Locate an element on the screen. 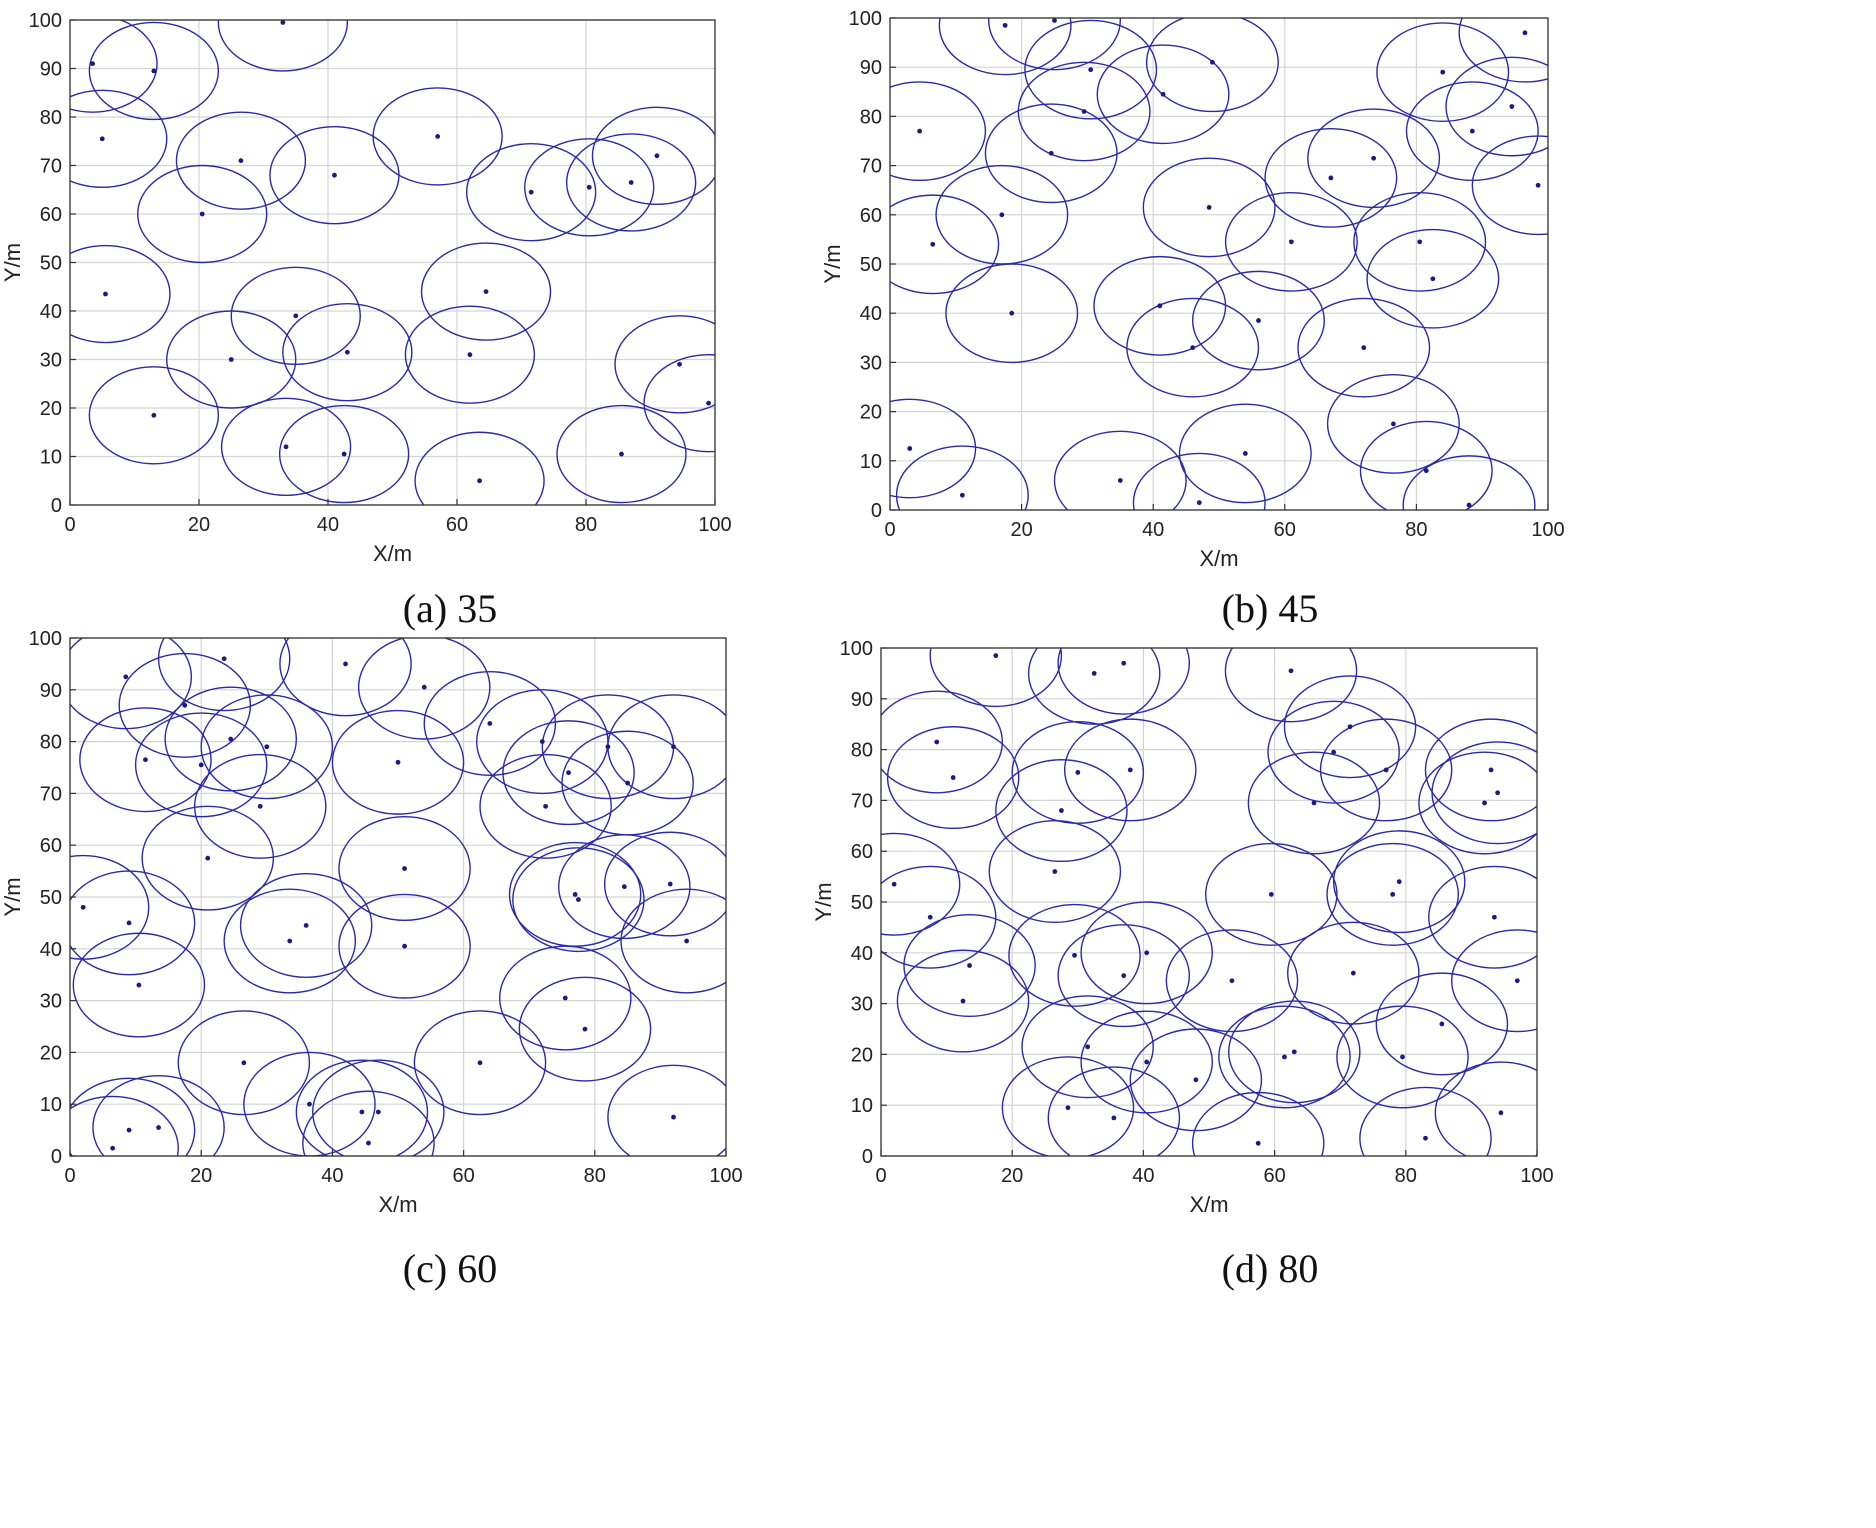 The height and width of the screenshot is (1528, 1876). chart-svg-0: 0 20 40 60 80 100 0 10 20 30 40 50 60 70 80 90 100 X/m Y/m is located at coordinates (366, 288).